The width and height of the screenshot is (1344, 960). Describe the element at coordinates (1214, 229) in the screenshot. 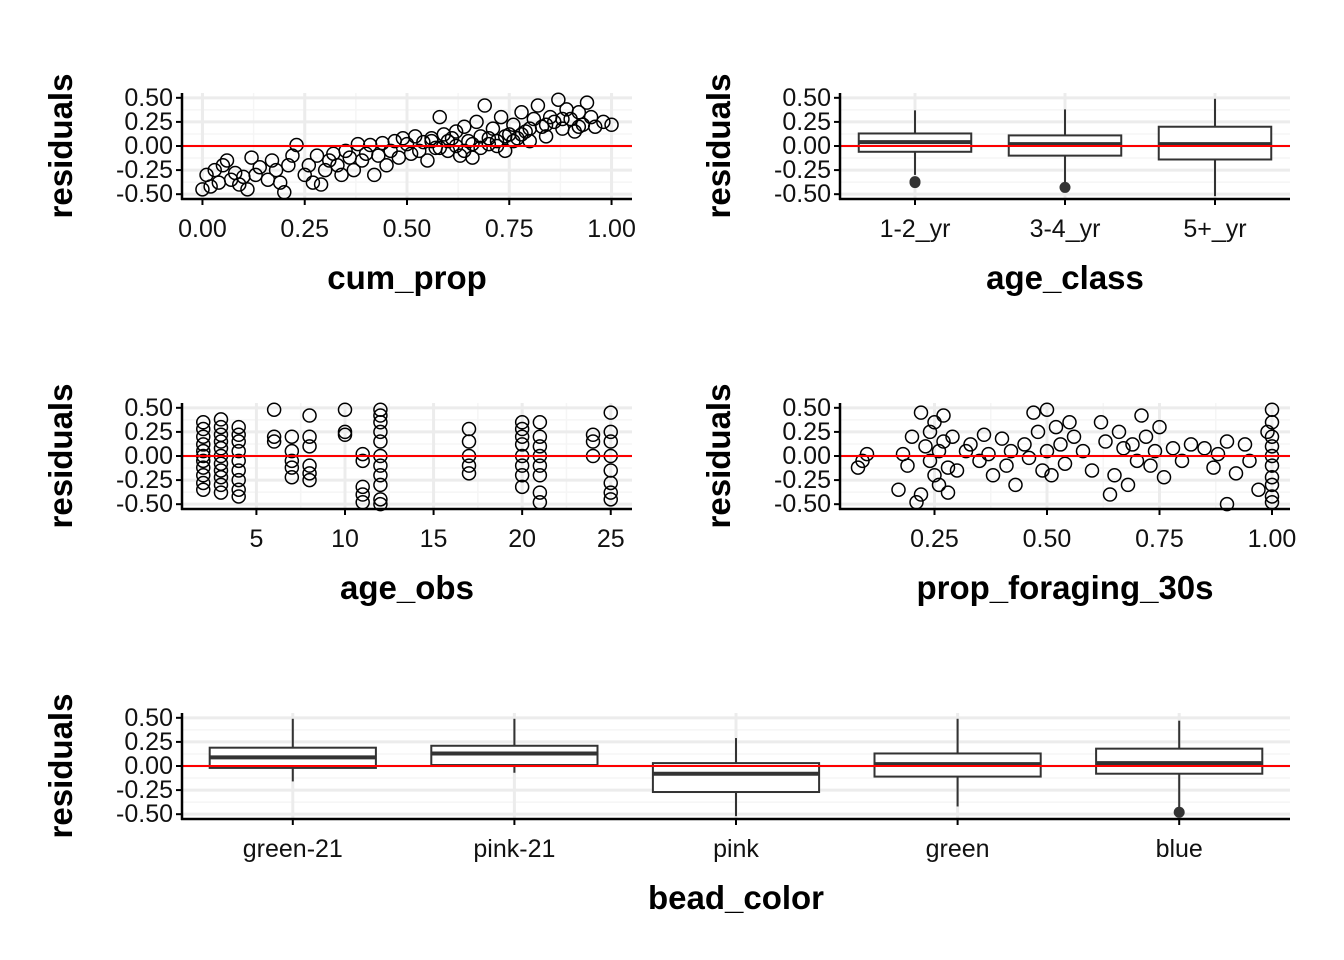

I see `x-tick-label: 5+_yr` at that location.